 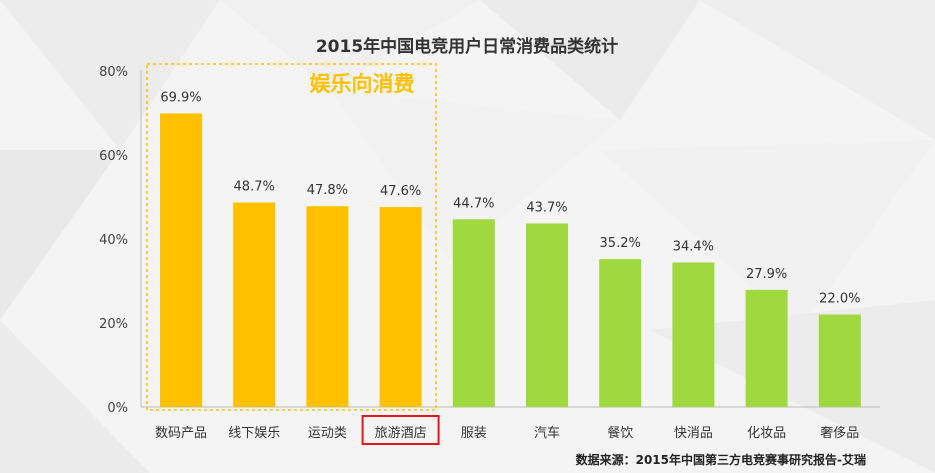 What do you see at coordinates (113, 324) in the screenshot?
I see `y-tick-label: 20%` at bounding box center [113, 324].